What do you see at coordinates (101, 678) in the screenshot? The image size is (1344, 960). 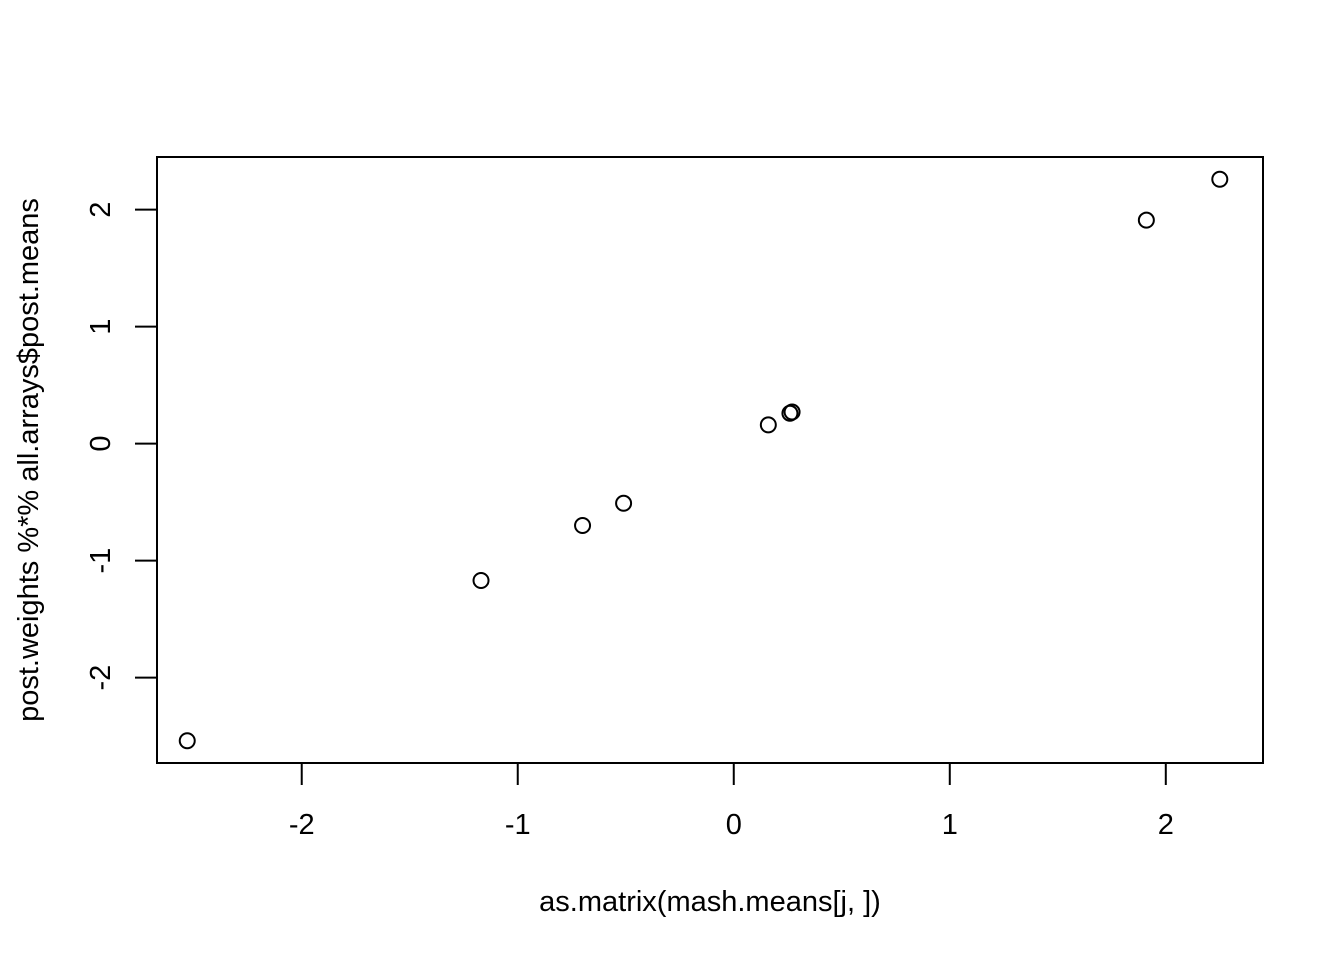 I see `y-tick-label: -2` at bounding box center [101, 678].